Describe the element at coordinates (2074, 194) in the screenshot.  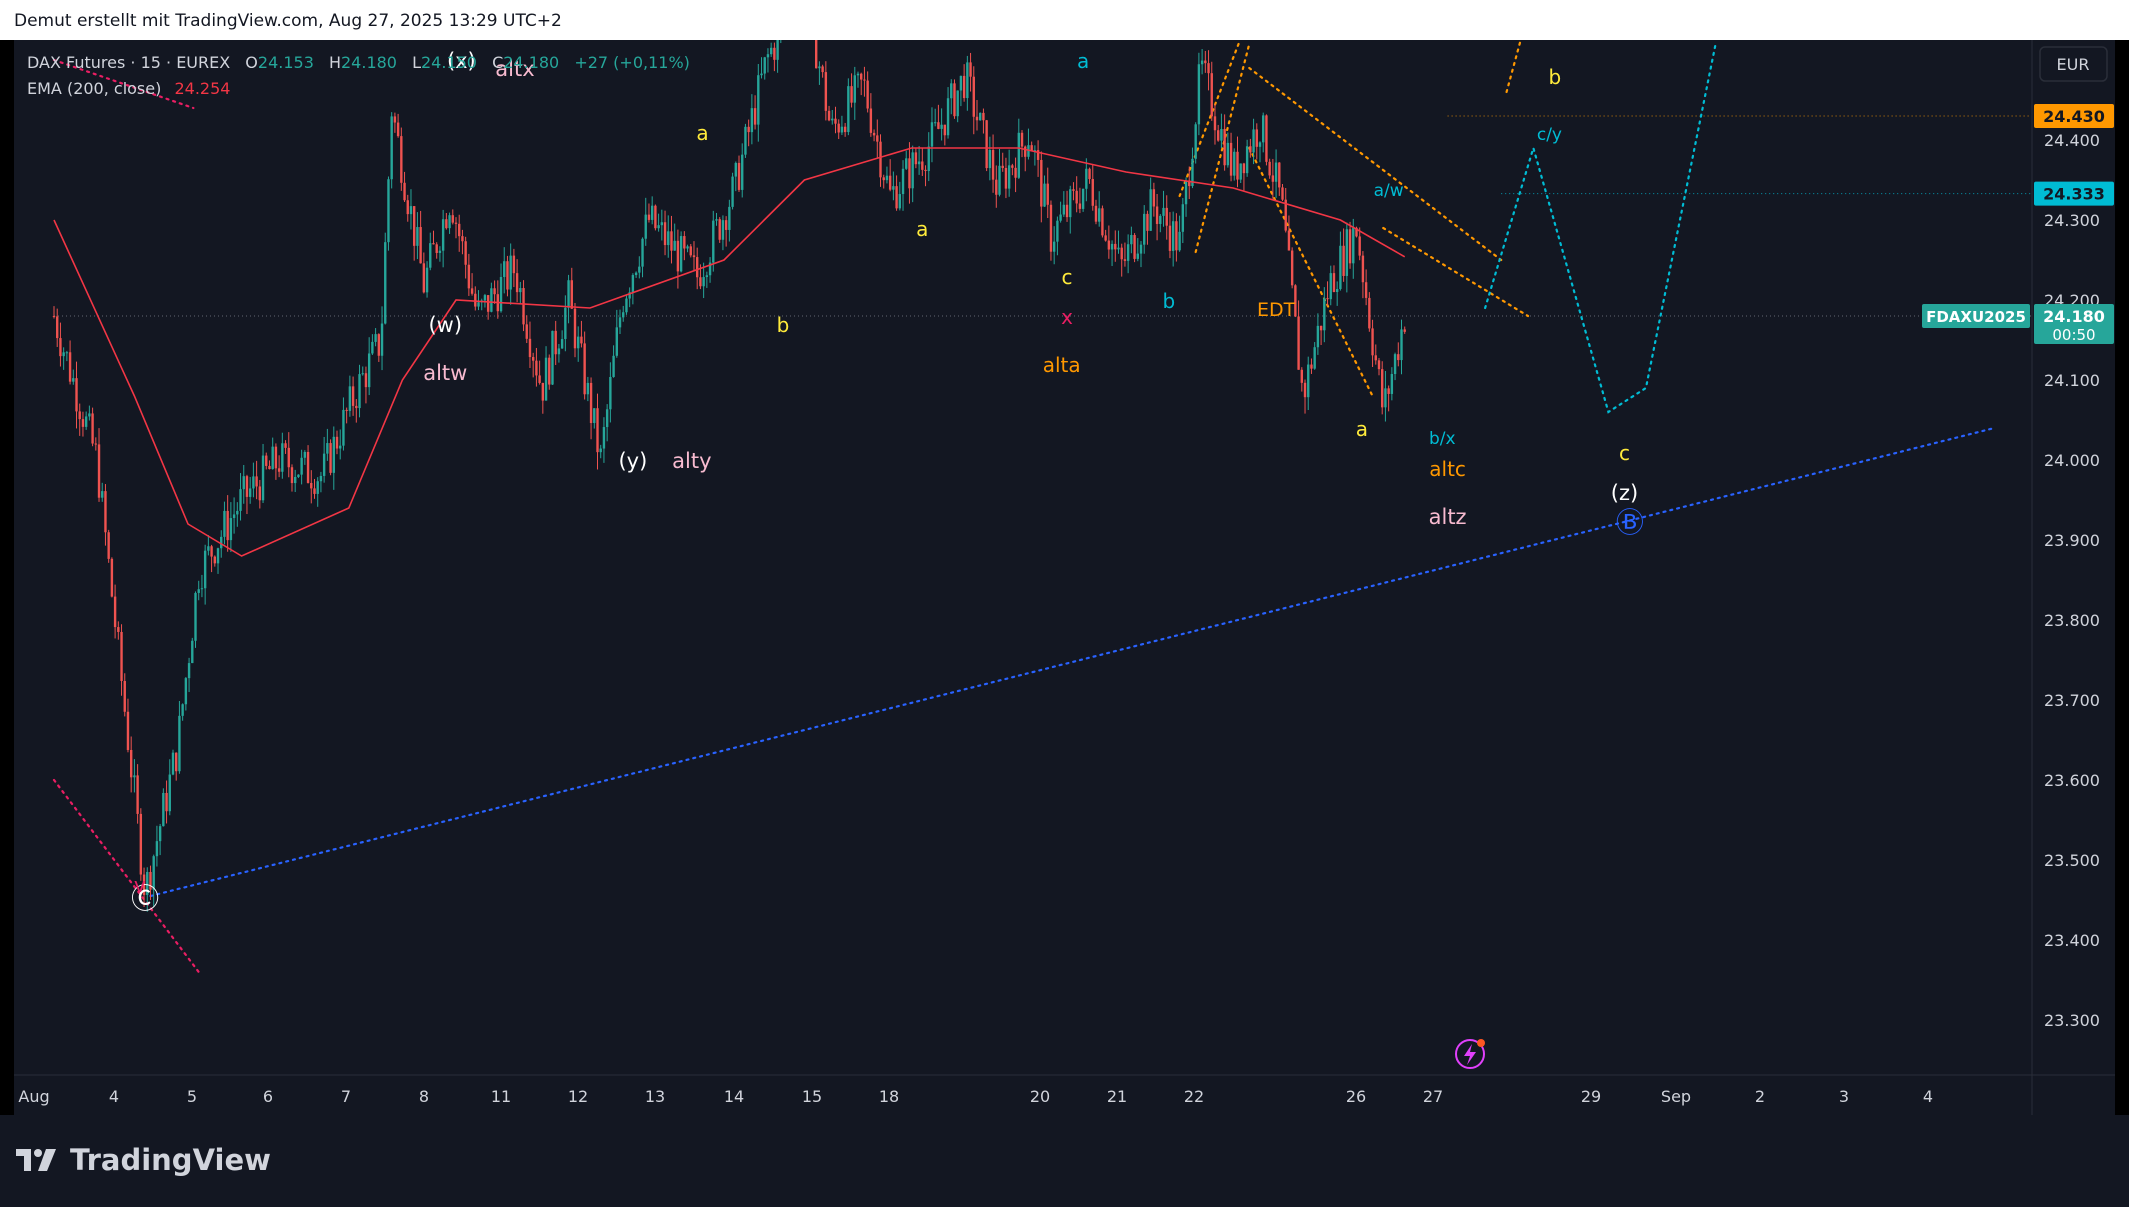
I see `price-label: 24.333` at that location.